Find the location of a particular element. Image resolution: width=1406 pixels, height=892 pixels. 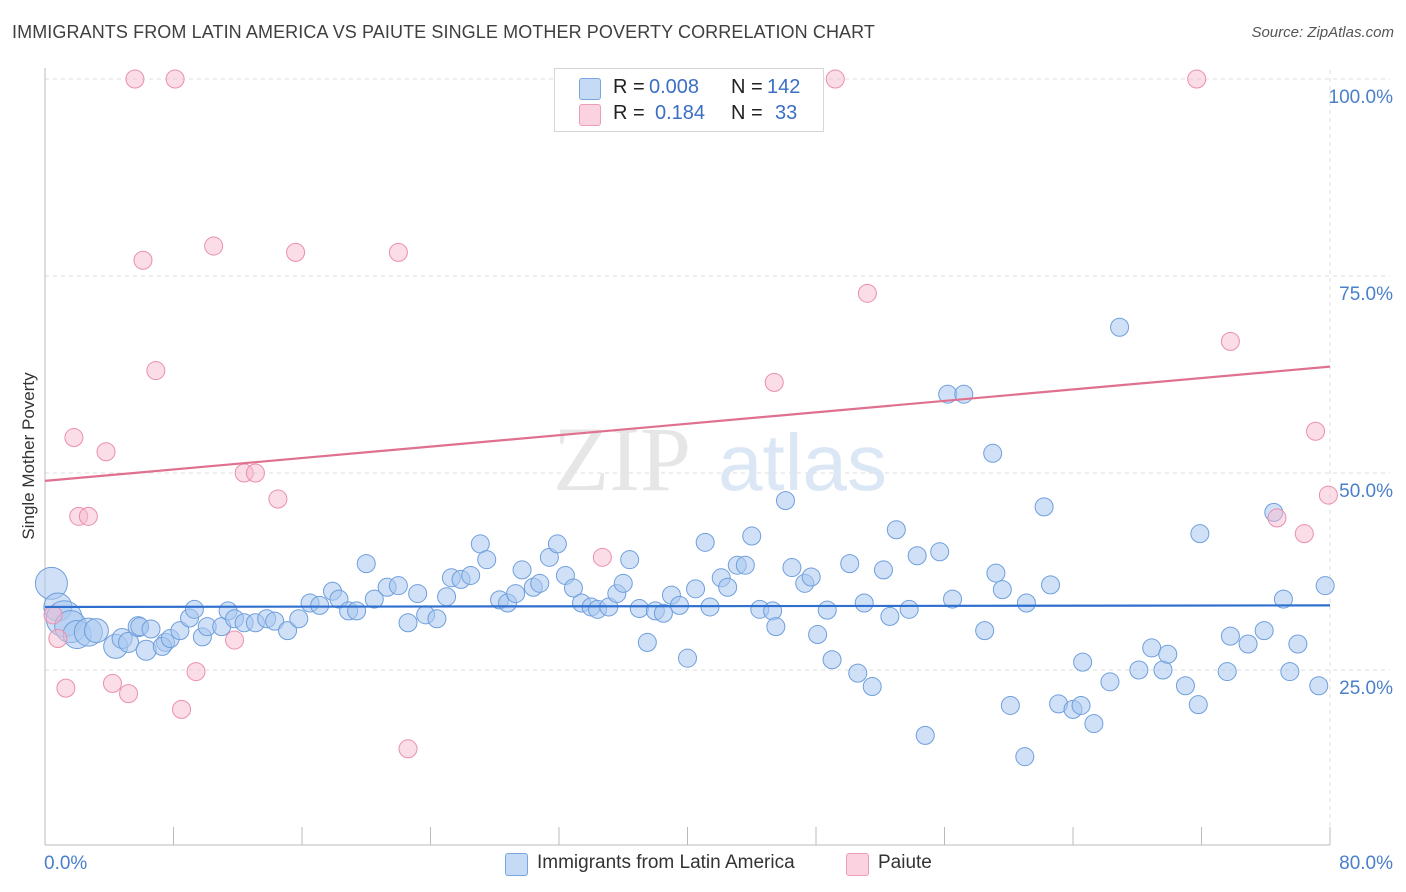

correlation-legend: R = 0.008 N = 142 R = 0.184 N = 33 is located at coordinates (689, 100).